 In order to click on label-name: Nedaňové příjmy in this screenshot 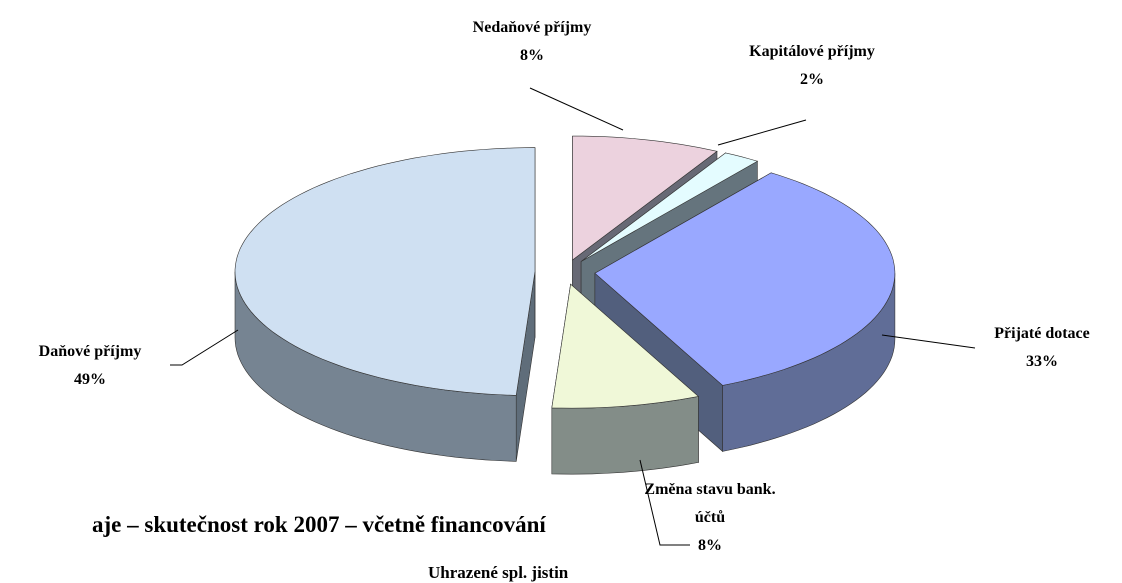, I will do `click(532, 27)`.